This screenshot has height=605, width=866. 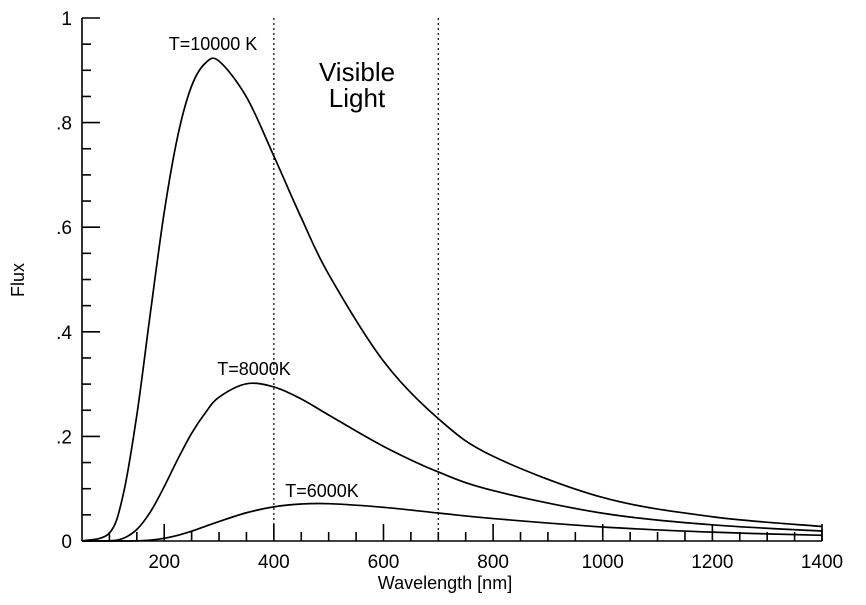 What do you see at coordinates (322, 491) in the screenshot?
I see `label-6000k: T=6000K` at bounding box center [322, 491].